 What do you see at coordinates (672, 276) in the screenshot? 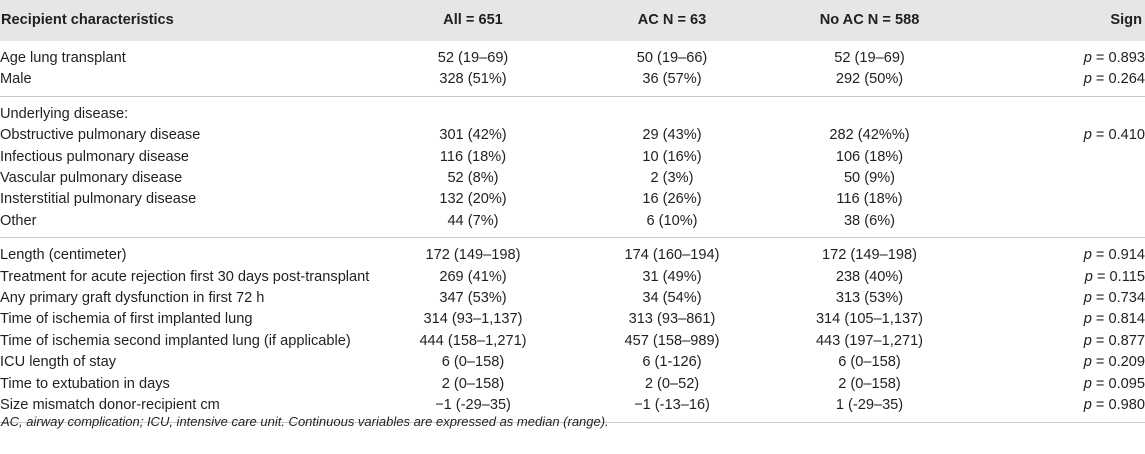
I see `value-ac: 31 (49%)` at bounding box center [672, 276].